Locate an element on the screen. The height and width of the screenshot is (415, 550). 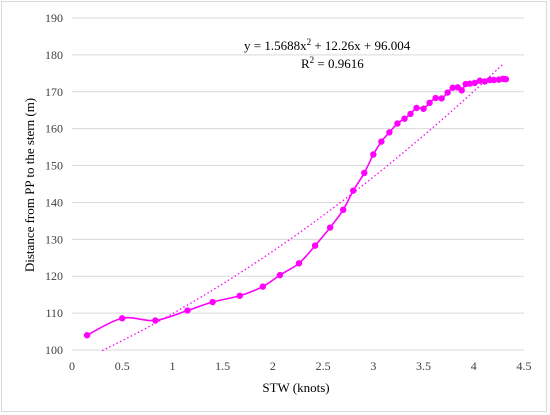
x-tick-label: 2.5 is located at coordinates (323, 366).